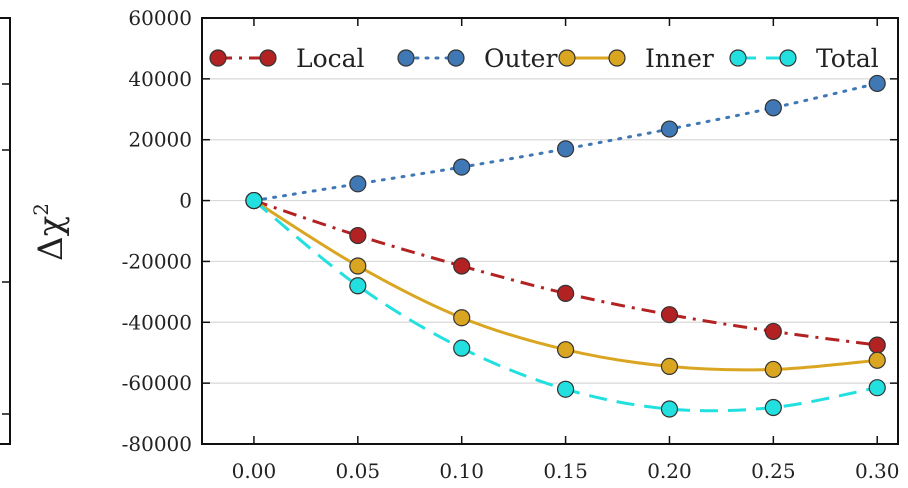 This screenshot has height=488, width=908. Describe the element at coordinates (679, 58) in the screenshot. I see `legend-label-inner: Inner` at that location.